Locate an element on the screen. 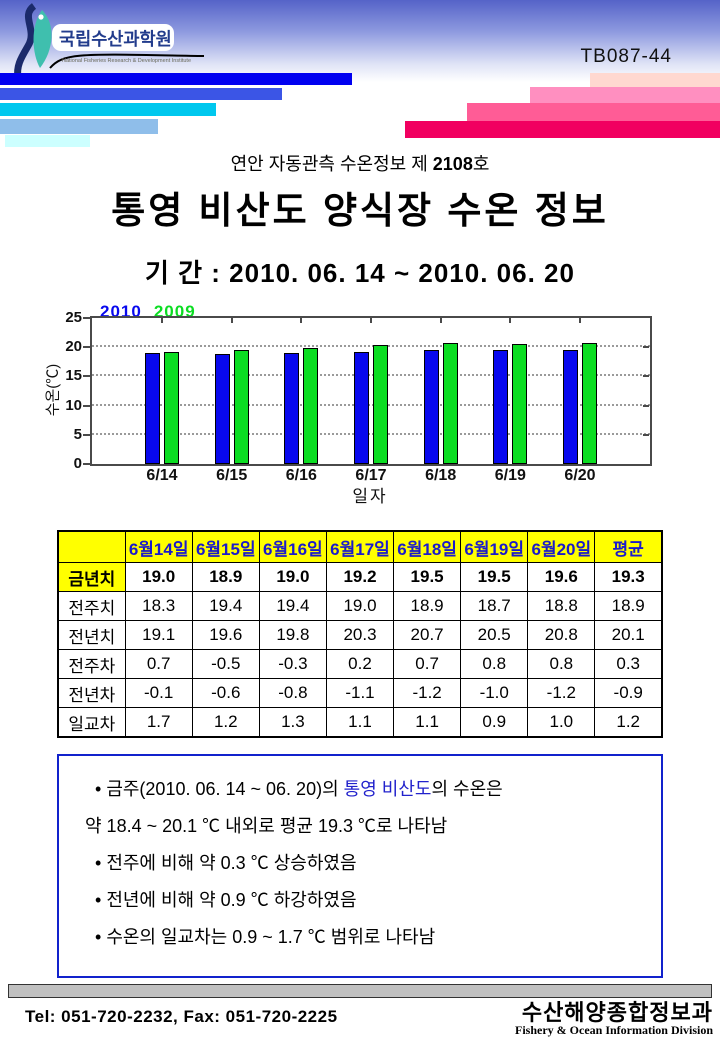 The height and width of the screenshot is (1040, 720). table-cell: -0.1 is located at coordinates (158, 693).